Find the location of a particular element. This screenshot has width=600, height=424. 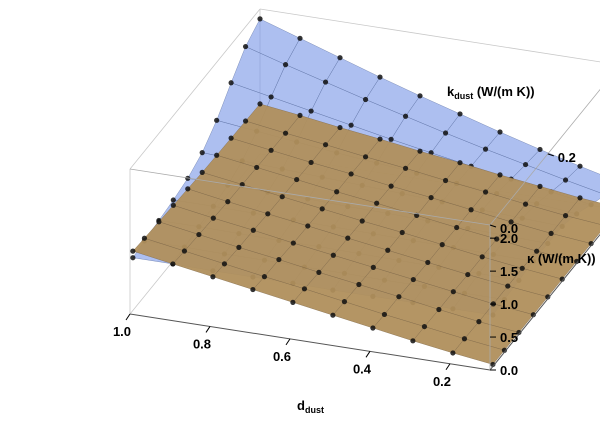

x-tick-label: 0.6 is located at coordinates (282, 356).